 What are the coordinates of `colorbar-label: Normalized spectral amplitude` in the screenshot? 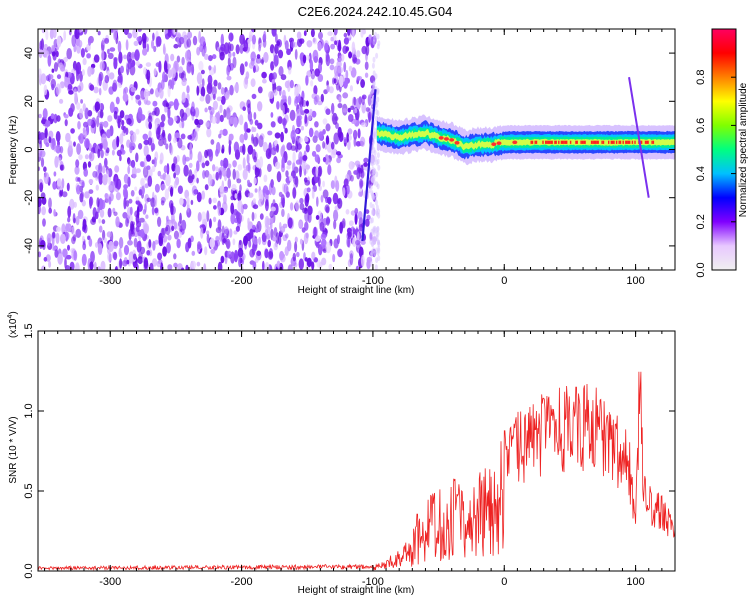 It's located at (743, 149).